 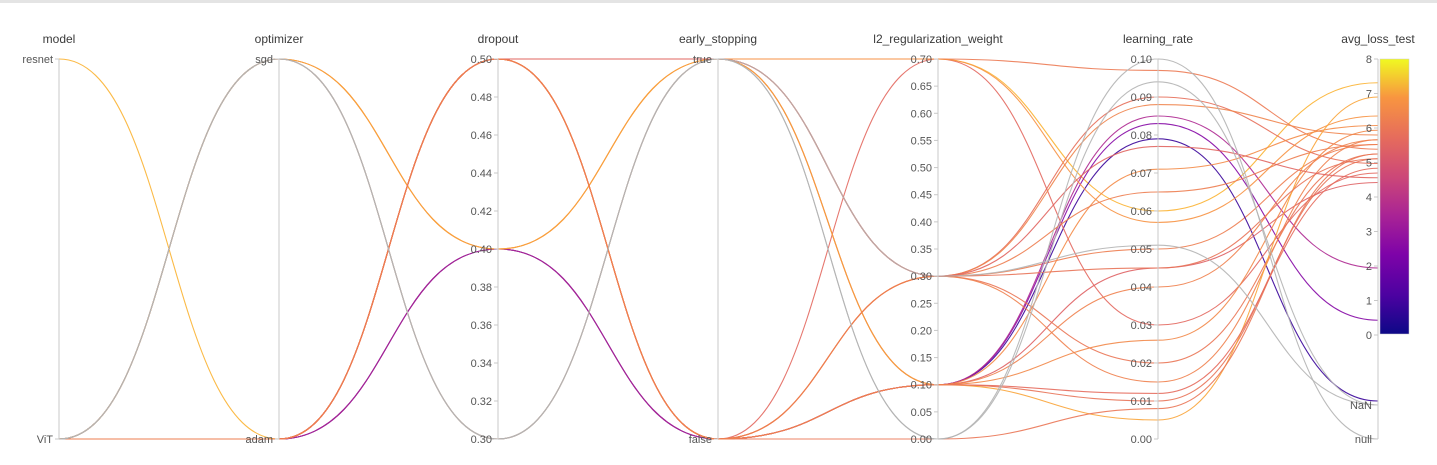 What do you see at coordinates (921, 304) in the screenshot?
I see `tick-label: 0.25` at bounding box center [921, 304].